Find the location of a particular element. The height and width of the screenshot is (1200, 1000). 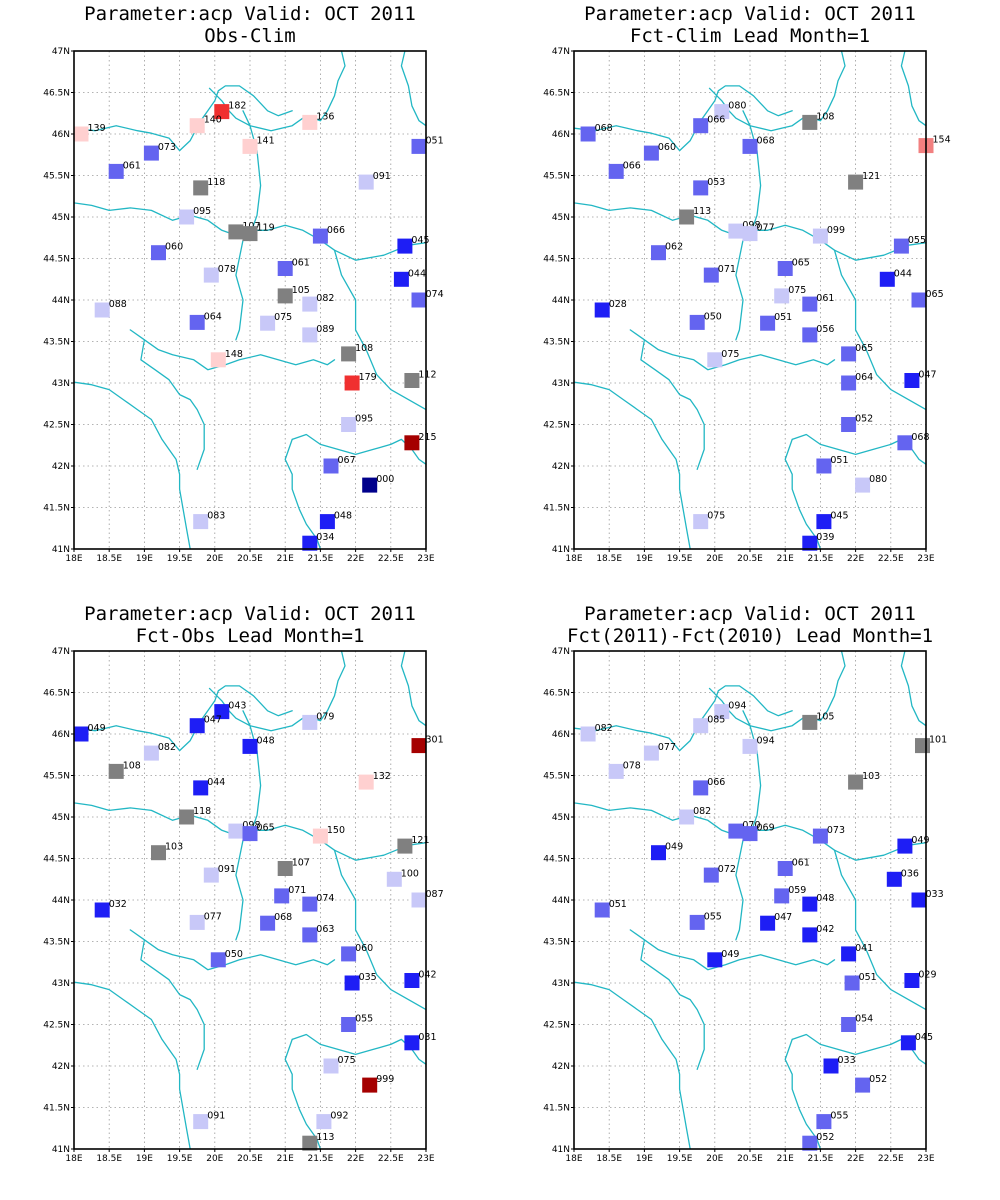

station-value-label: 087 is located at coordinates (435, 894).